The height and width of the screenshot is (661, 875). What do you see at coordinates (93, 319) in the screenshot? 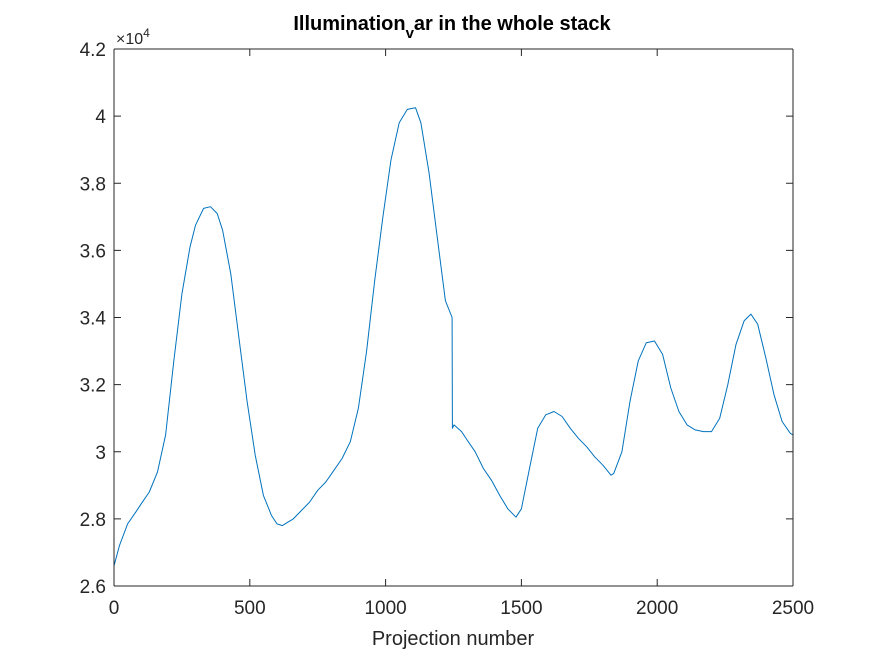
I see `y-tick-label: 3.4` at bounding box center [93, 319].